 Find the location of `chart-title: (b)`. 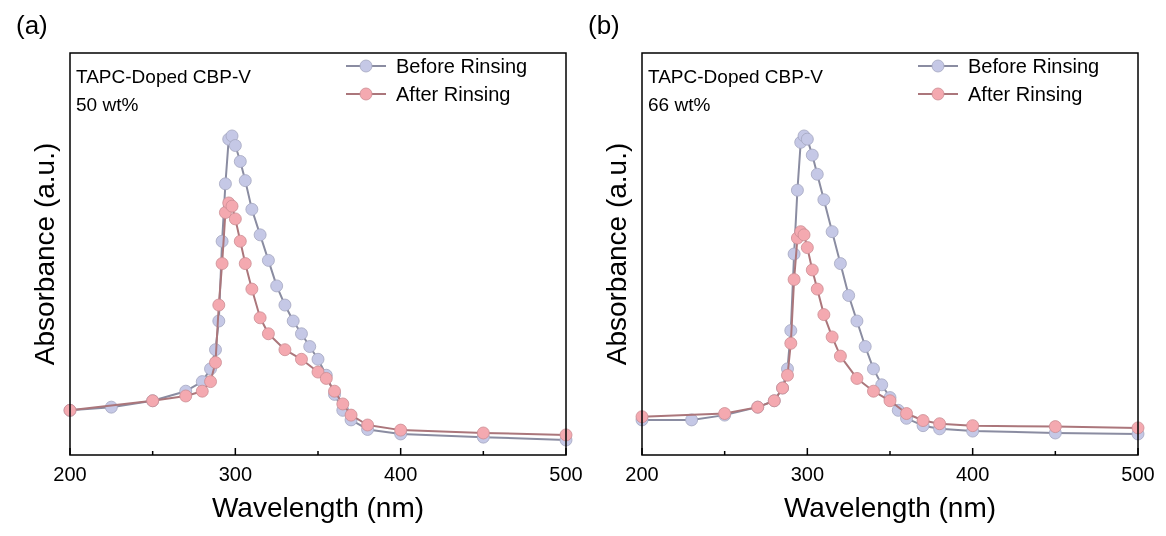

chart-title: (b) is located at coordinates (604, 25).